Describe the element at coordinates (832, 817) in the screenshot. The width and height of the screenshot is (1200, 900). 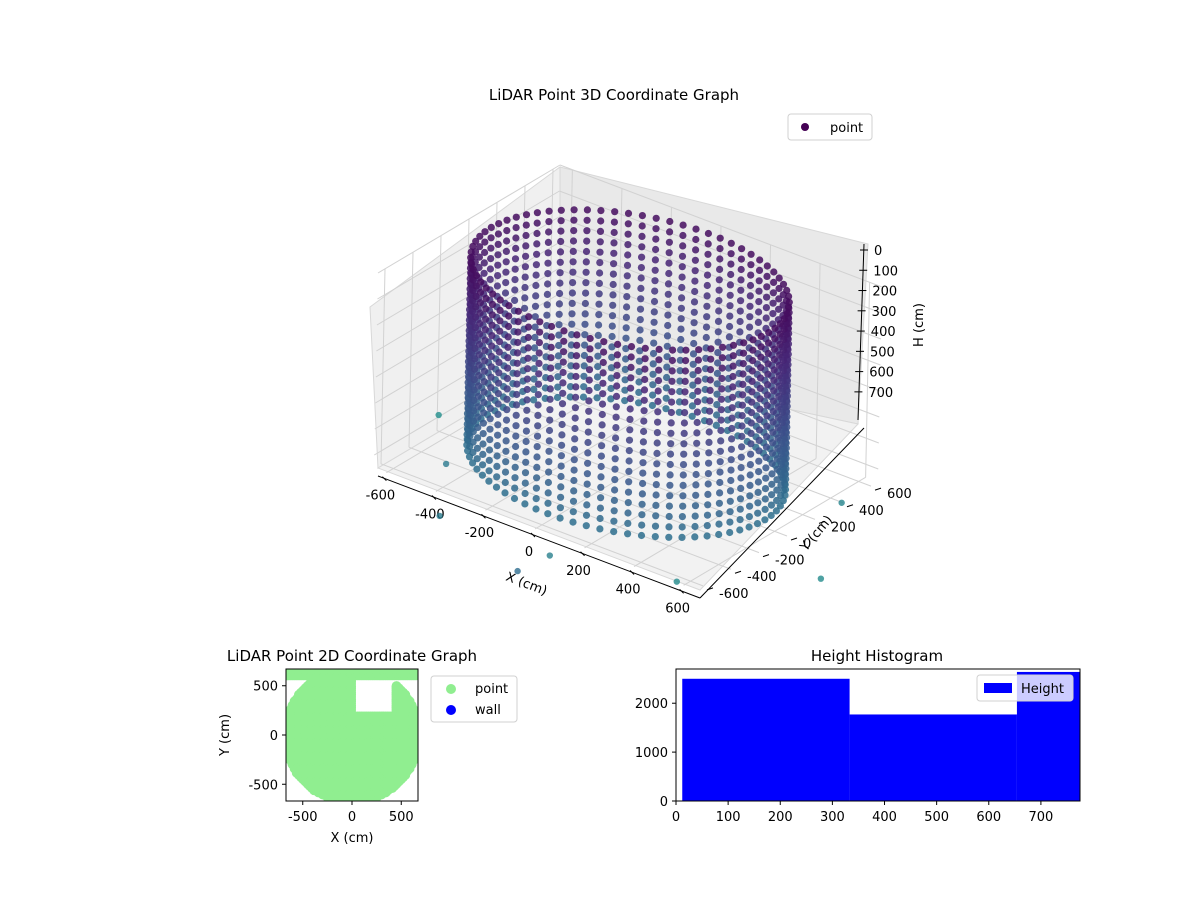
I see `histogram-x-tick: 300` at that location.